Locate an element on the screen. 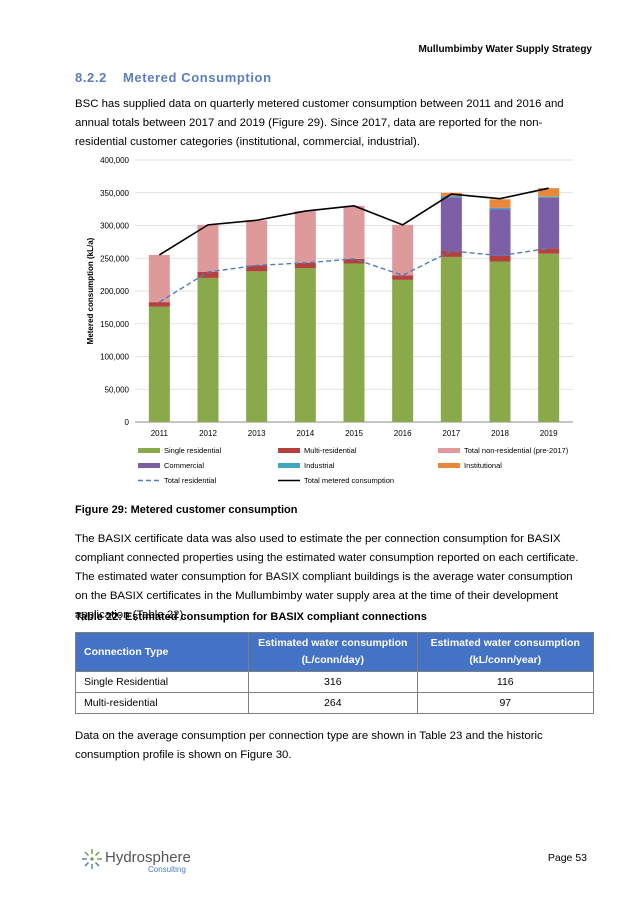 The image size is (637, 902). header-lday: Estimated water consumption (L/conn/day) is located at coordinates (333, 652).